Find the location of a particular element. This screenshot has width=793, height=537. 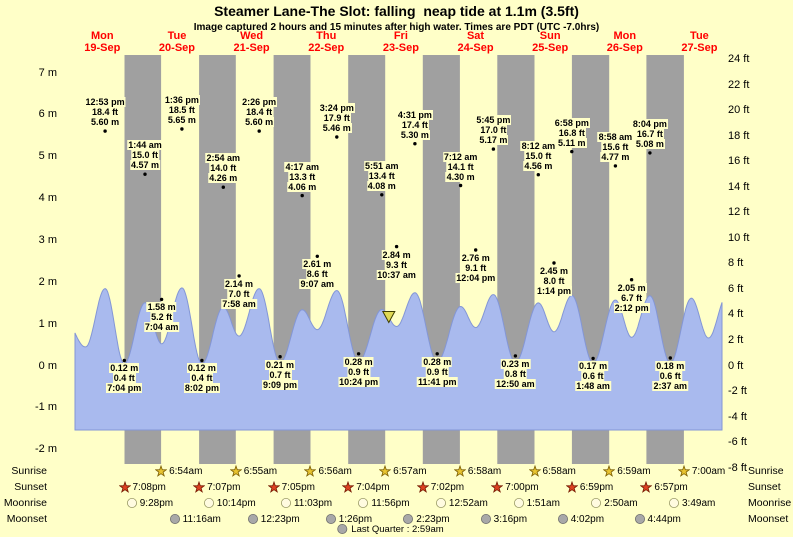

day-header: Tue 20-Sep is located at coordinates (176, 42).